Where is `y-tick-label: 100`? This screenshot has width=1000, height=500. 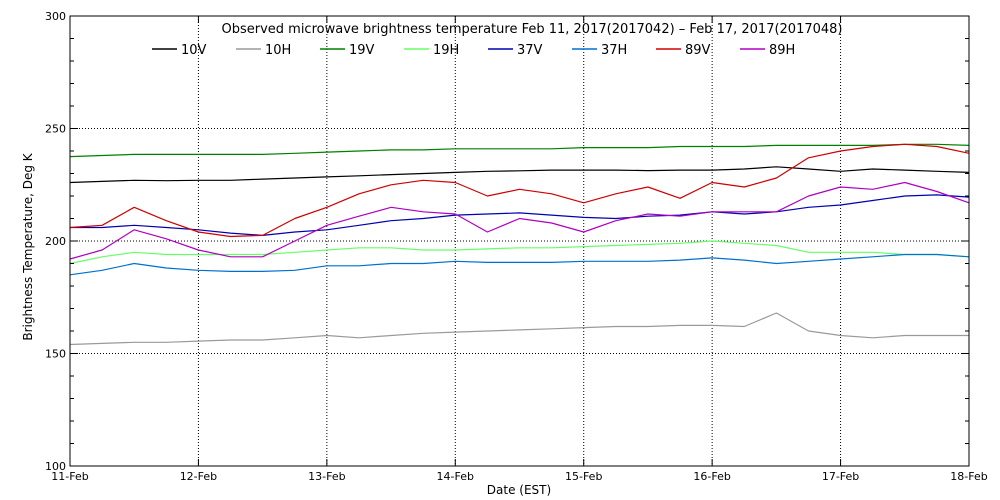
y-tick-label: 100 is located at coordinates (55, 466).